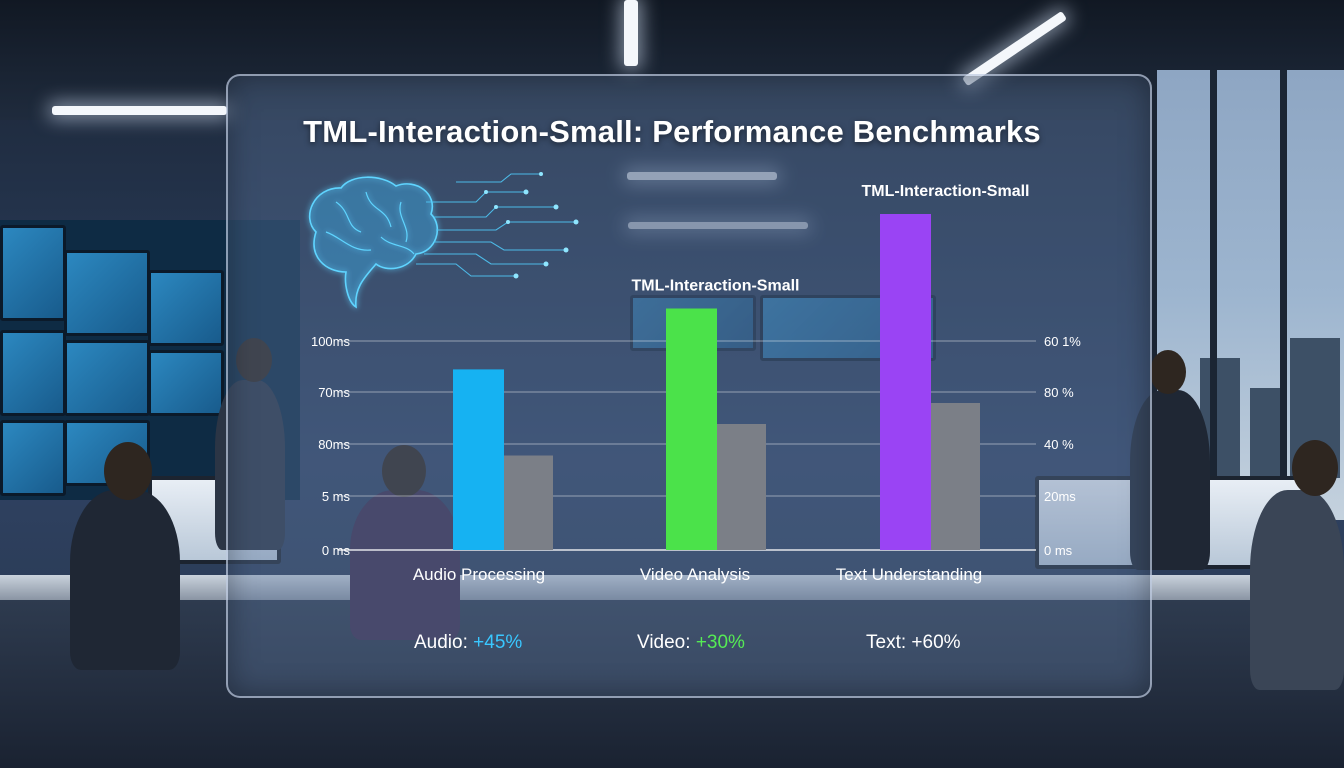 The height and width of the screenshot is (768, 1344). Describe the element at coordinates (334, 392) in the screenshot. I see `y-tick-label-left: 70ms` at that location.